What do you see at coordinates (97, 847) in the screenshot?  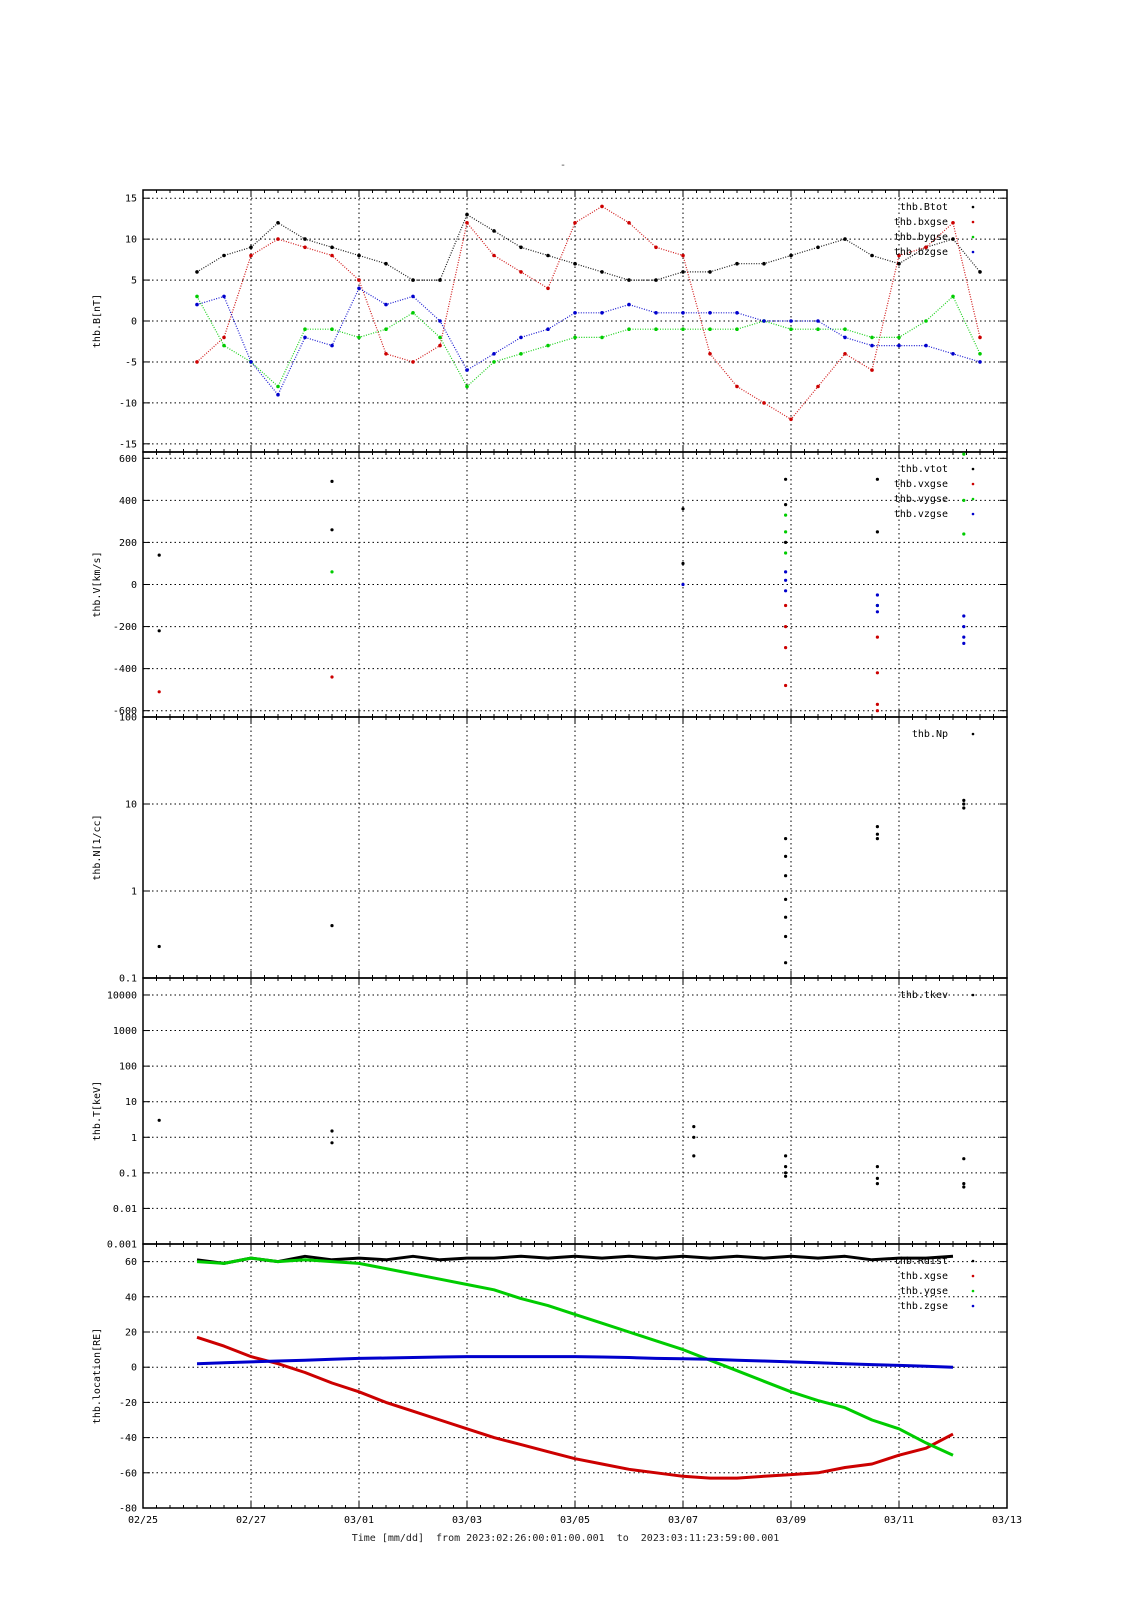 I see `y-axis-label: thb.N[1/cc]` at bounding box center [97, 847].